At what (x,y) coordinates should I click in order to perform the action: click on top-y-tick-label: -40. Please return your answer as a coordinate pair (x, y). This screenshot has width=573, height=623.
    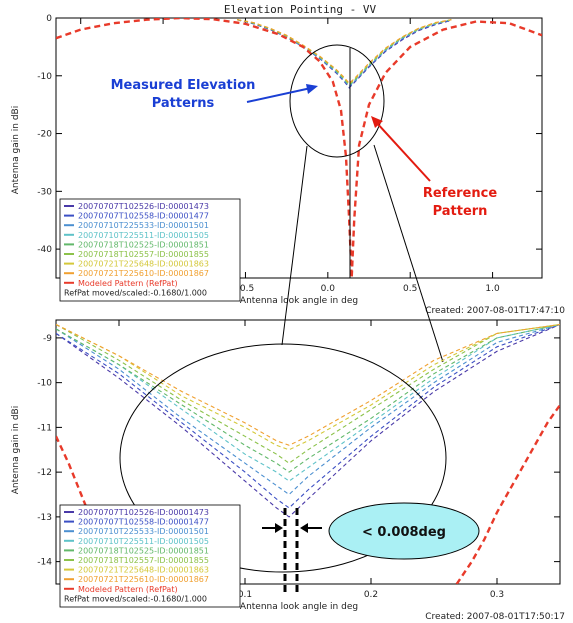
    Looking at the image, I should click on (44, 250).